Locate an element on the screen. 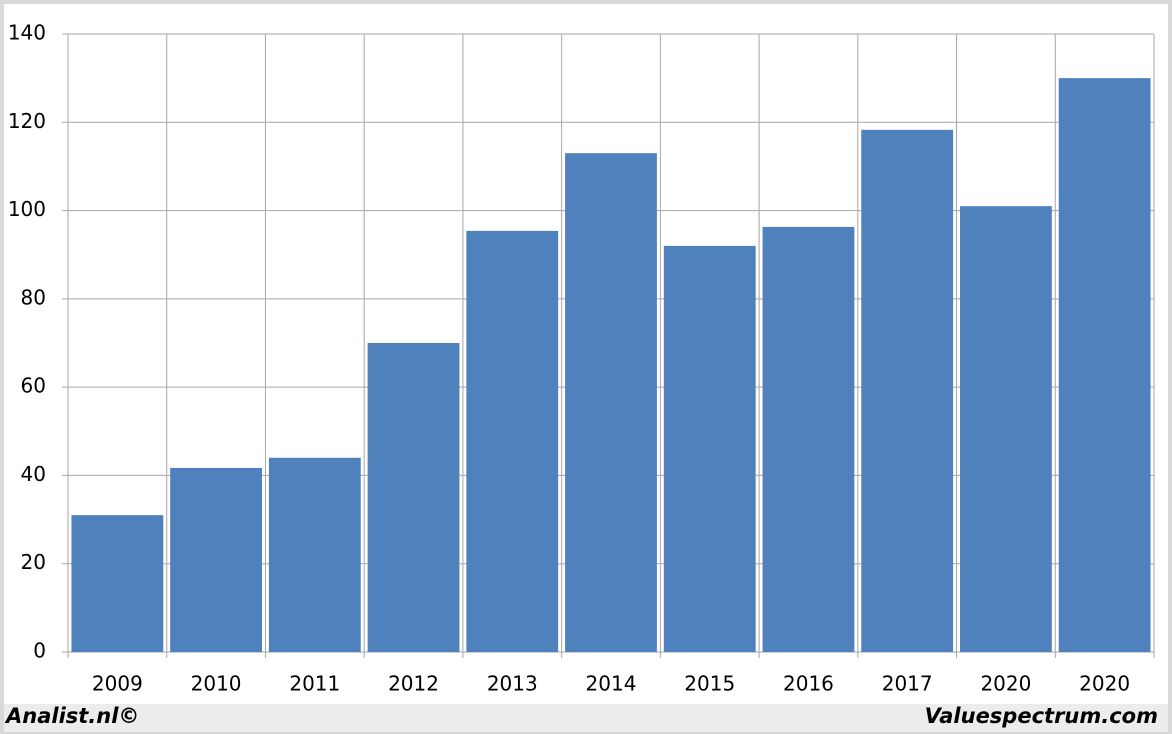 This screenshot has width=1172, height=734. y-tick-label: 0 is located at coordinates (39, 651).